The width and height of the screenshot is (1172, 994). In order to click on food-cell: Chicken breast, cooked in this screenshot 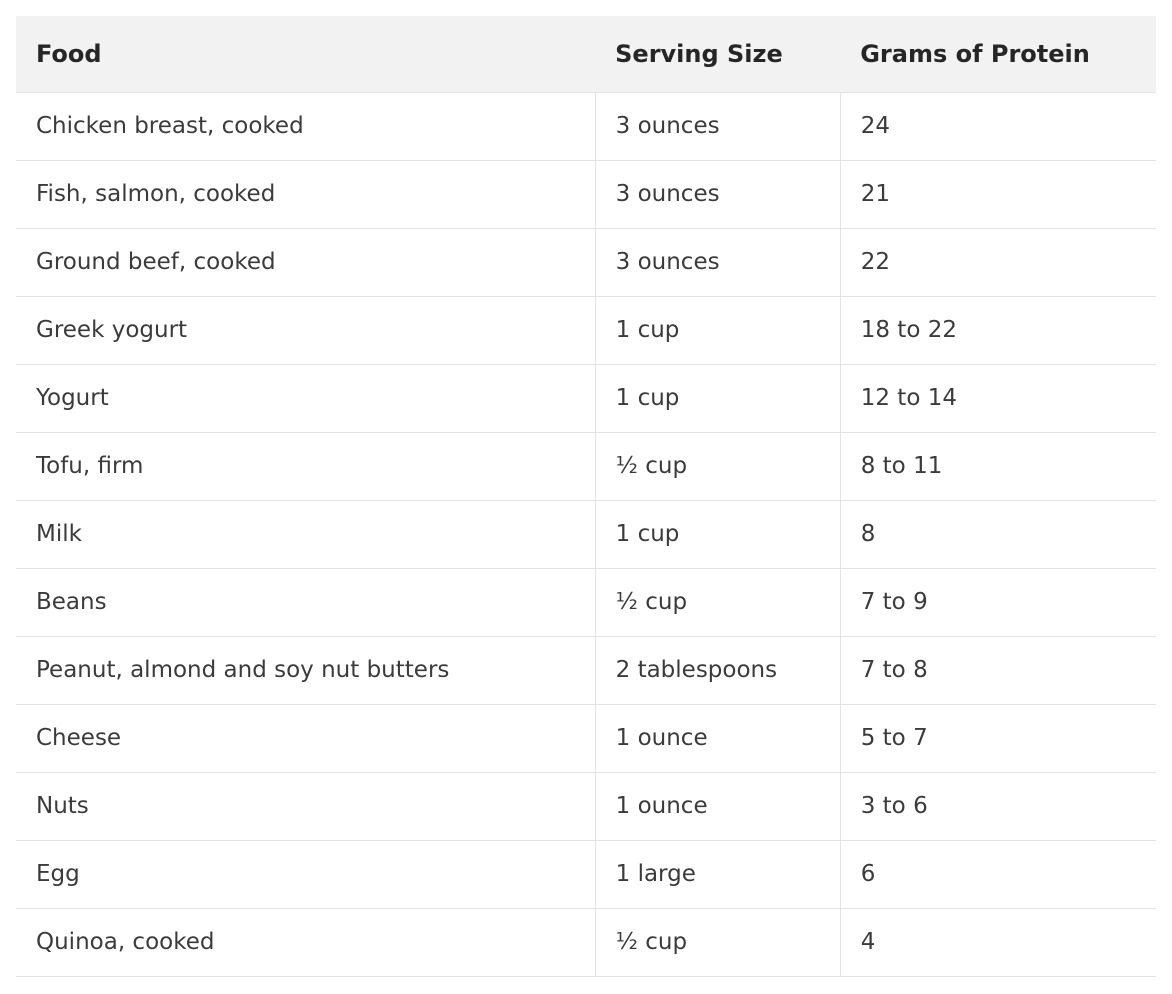, I will do `click(306, 126)`.